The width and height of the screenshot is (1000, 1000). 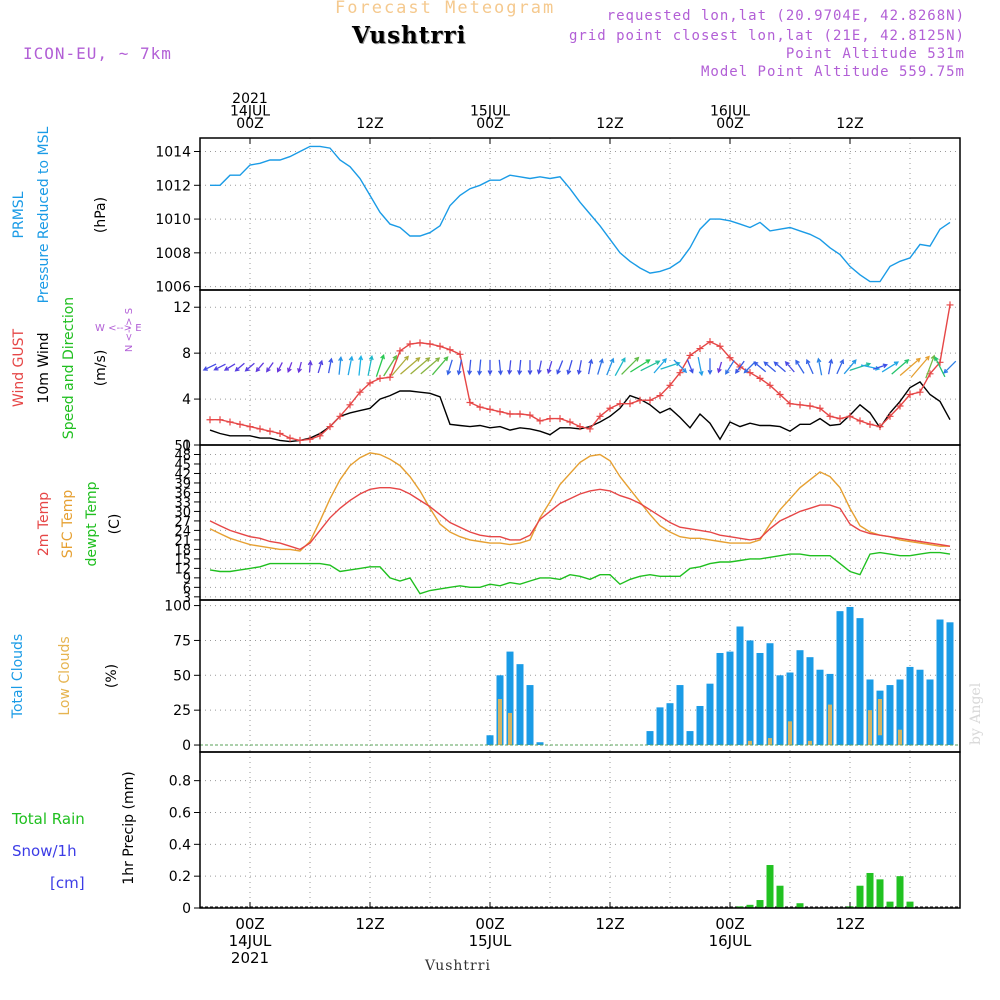 I want to click on requested-coords: requested lon,lat (20.9704E, 42.8268N), so click(x=785, y=16).